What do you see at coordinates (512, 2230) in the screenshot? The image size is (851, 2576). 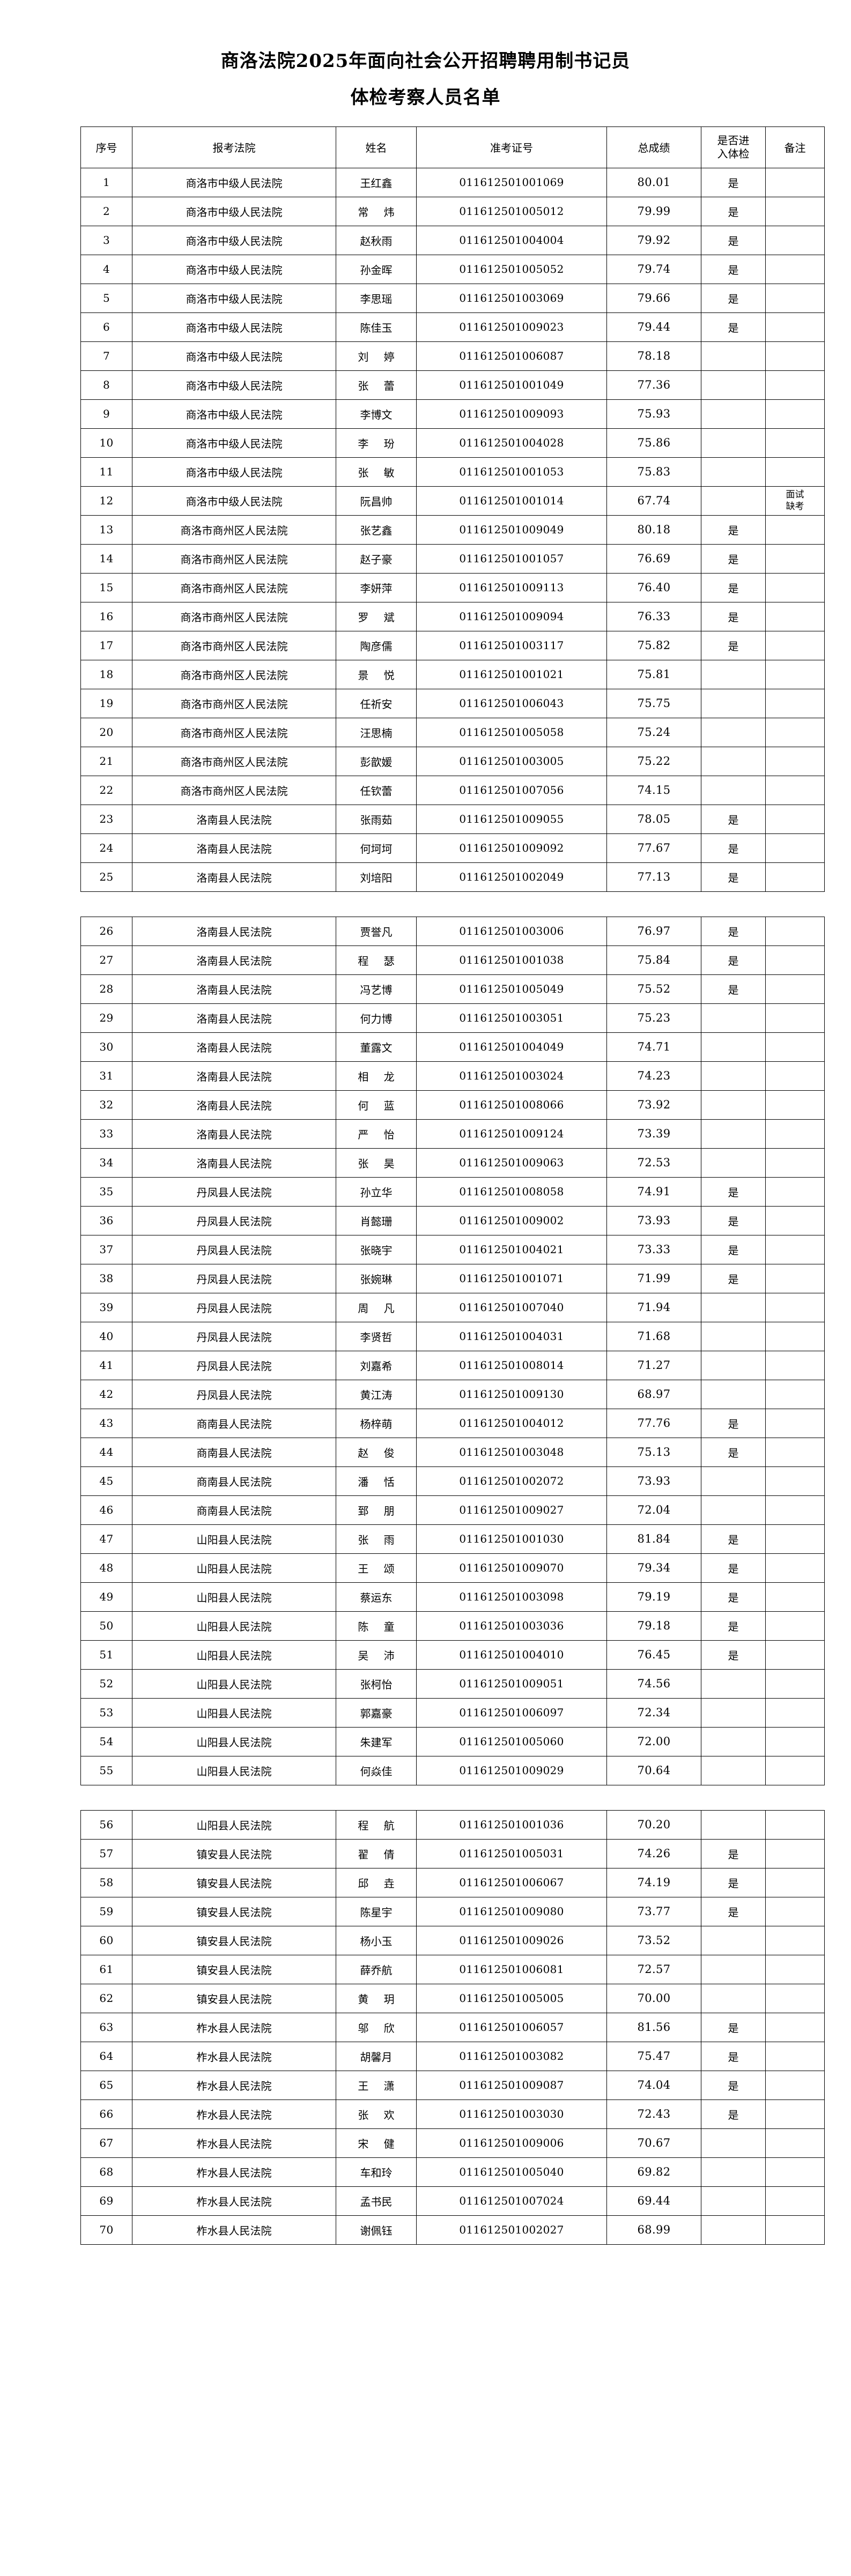 I see `cell-ticket: 011612501002027` at bounding box center [512, 2230].